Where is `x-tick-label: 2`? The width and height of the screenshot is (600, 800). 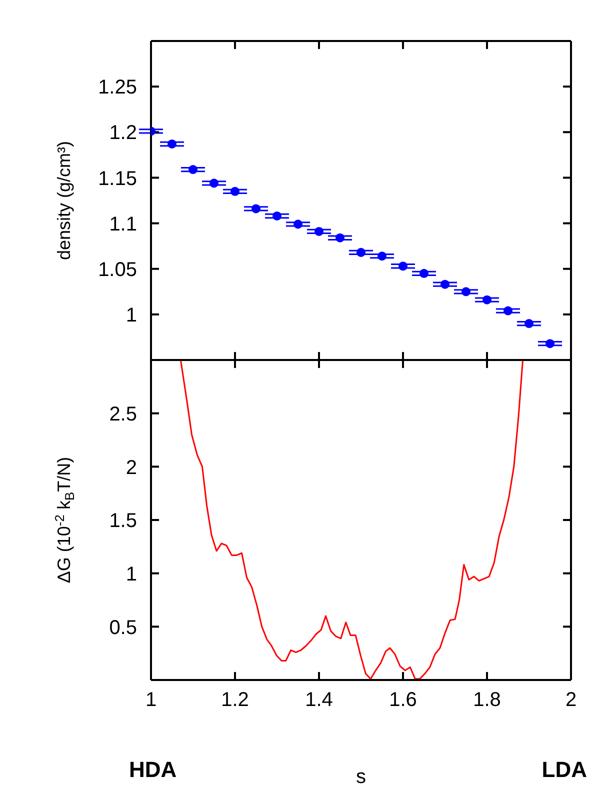
x-tick-label: 2 is located at coordinates (571, 700).